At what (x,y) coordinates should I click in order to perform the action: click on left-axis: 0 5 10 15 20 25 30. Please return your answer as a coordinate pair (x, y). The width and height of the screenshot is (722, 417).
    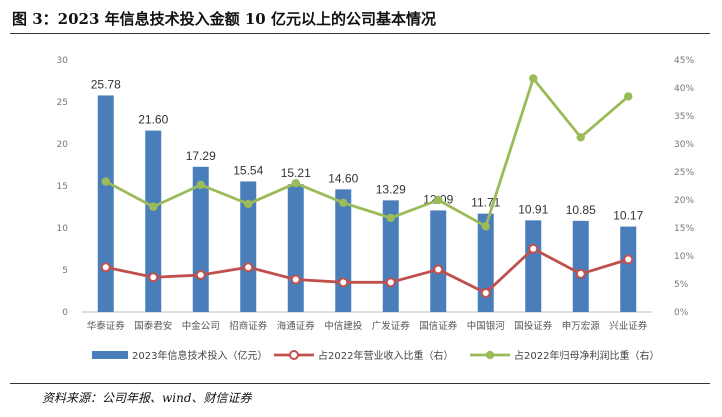
    Looking at the image, I should click on (63, 187).